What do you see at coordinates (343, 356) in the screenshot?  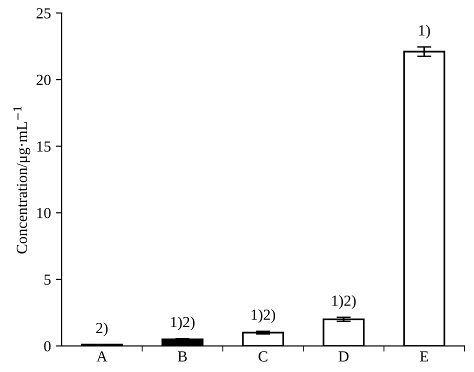 I see `x-tick-label: D` at bounding box center [343, 356].